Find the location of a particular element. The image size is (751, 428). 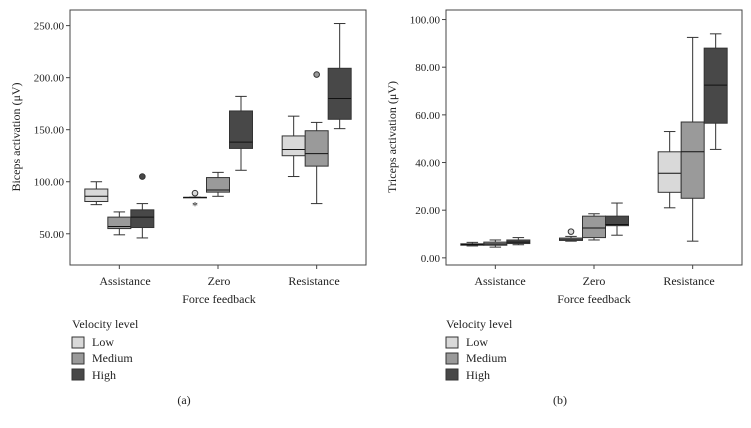

y-tick-label: 60.00 is located at coordinates (427, 116).